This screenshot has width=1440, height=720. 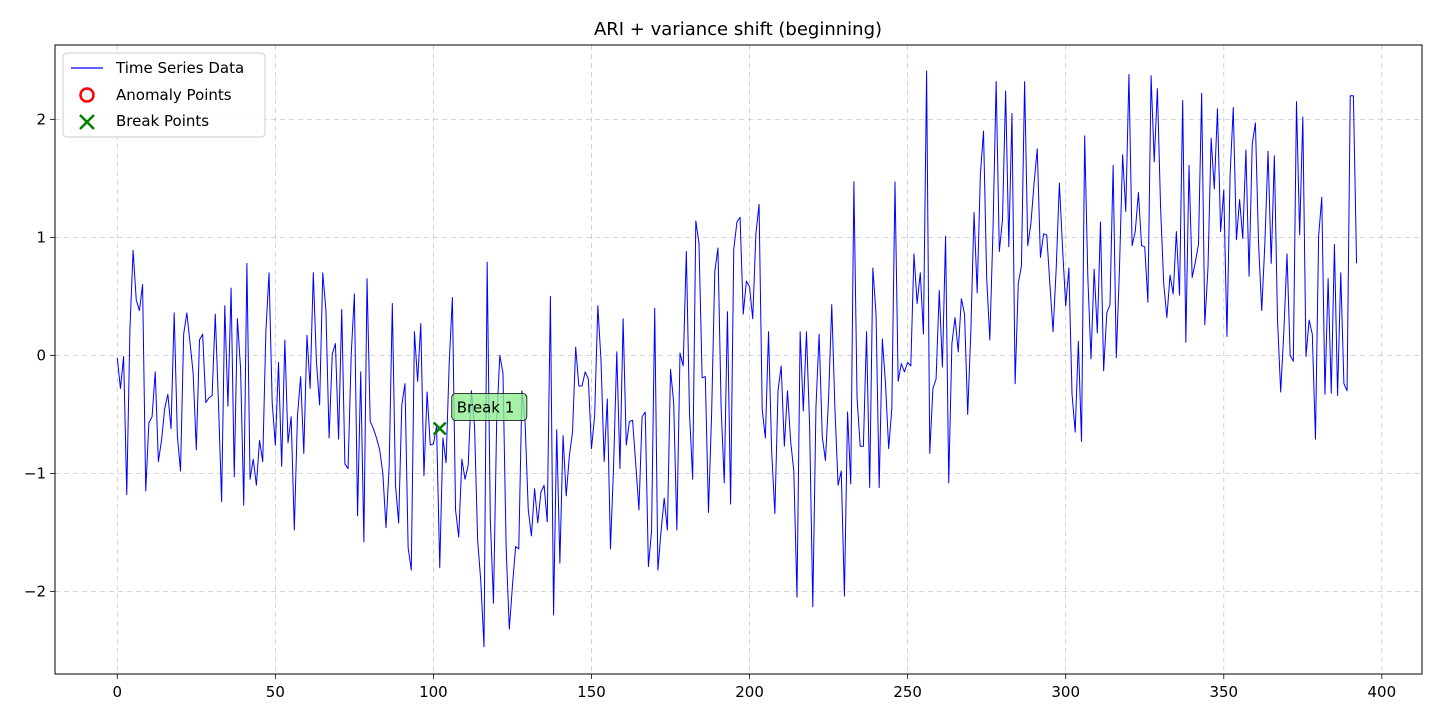 I want to click on chart-title: ARI + variance shift (beginning), so click(x=738, y=29).